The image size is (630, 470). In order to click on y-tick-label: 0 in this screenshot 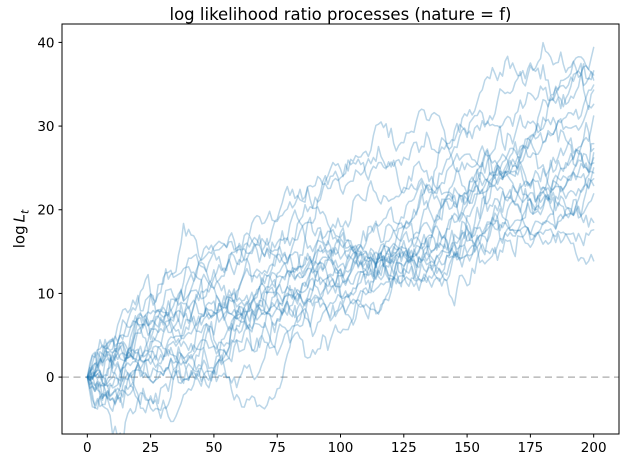, I will do `click(50, 378)`.